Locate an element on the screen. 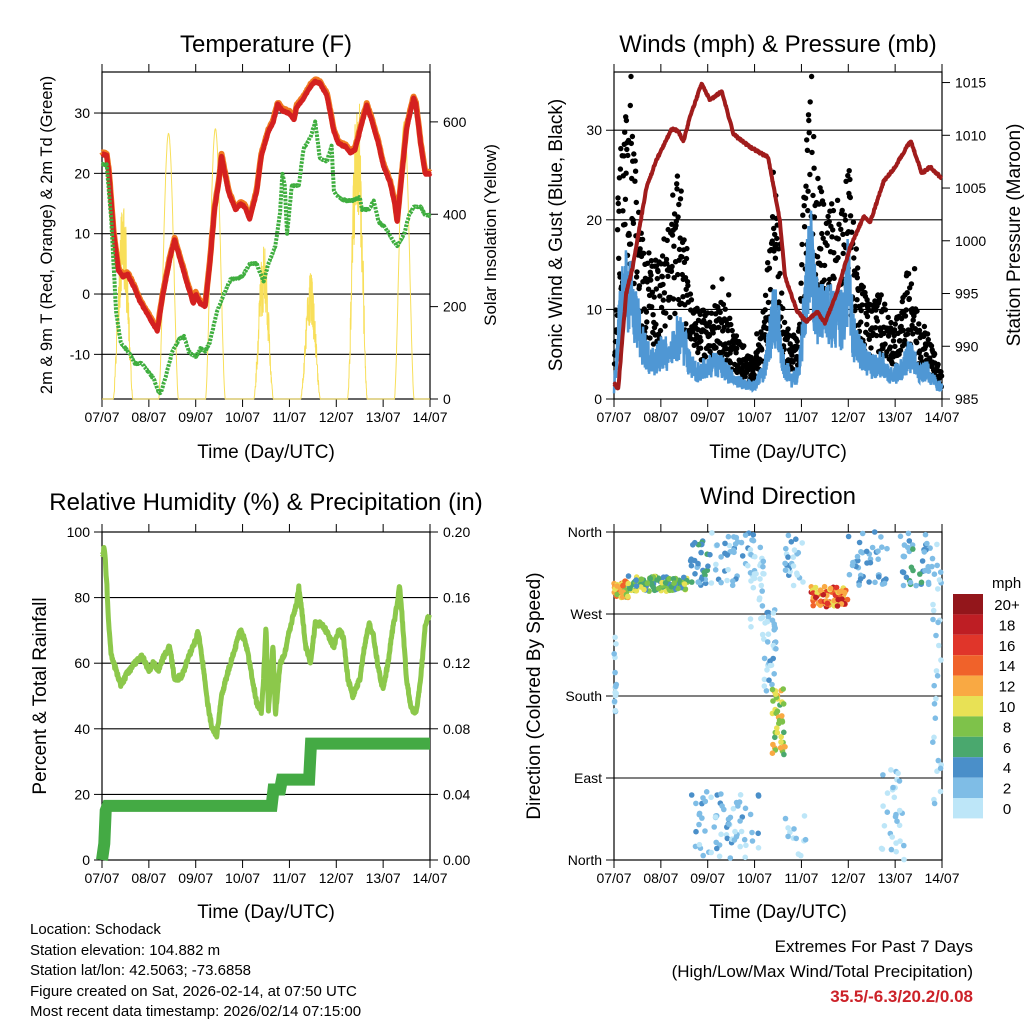  wind-direction-points is located at coordinates (777, 696).